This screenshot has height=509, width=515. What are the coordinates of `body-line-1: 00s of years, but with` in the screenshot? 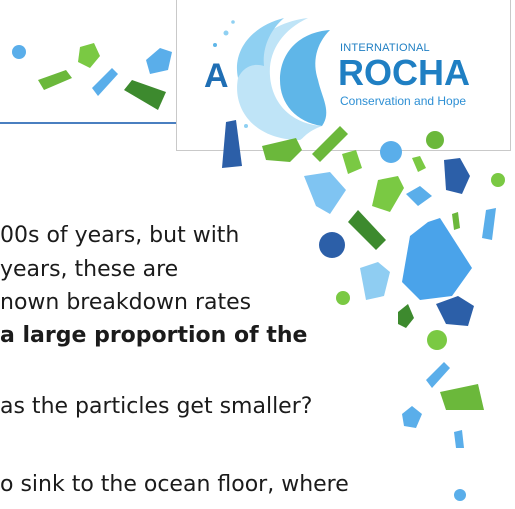 It's located at (120, 235).